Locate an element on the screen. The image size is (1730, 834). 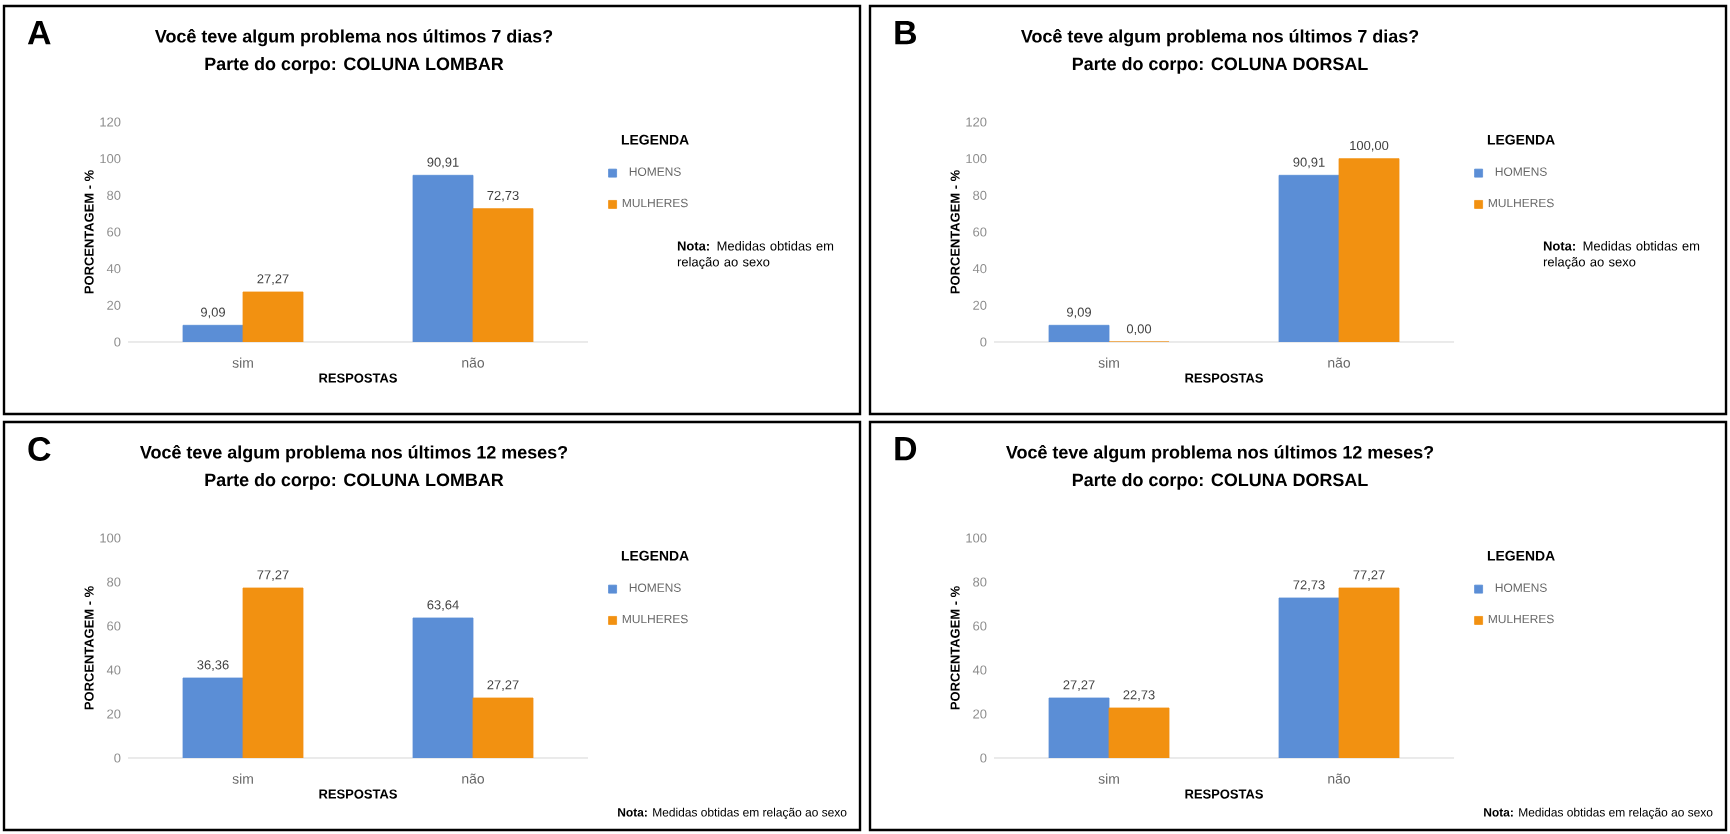
text: B is located at coordinates (905, 33).